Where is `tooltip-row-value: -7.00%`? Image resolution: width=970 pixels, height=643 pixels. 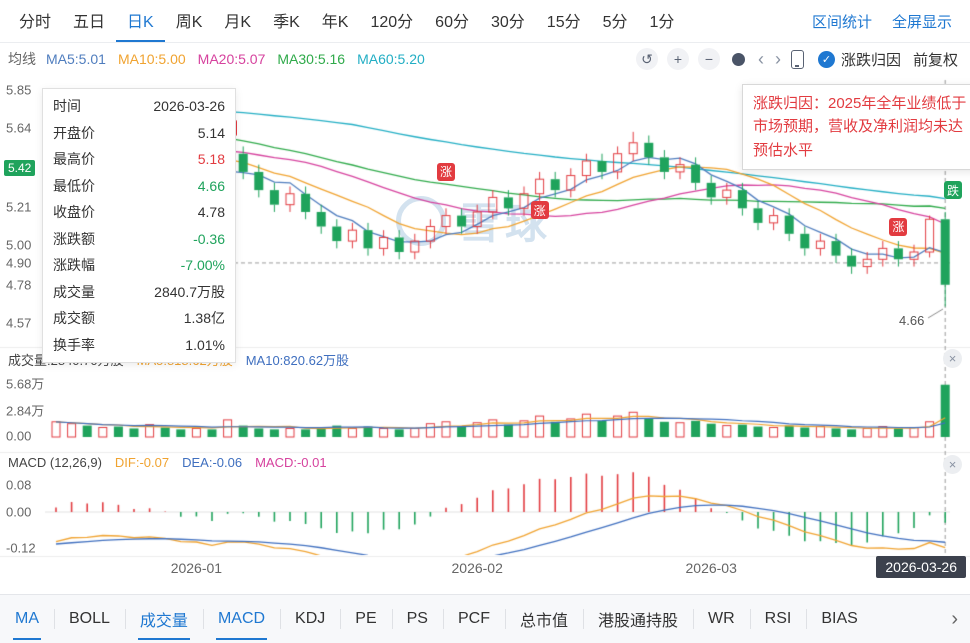 tooltip-row-value: -7.00% is located at coordinates (202, 265).